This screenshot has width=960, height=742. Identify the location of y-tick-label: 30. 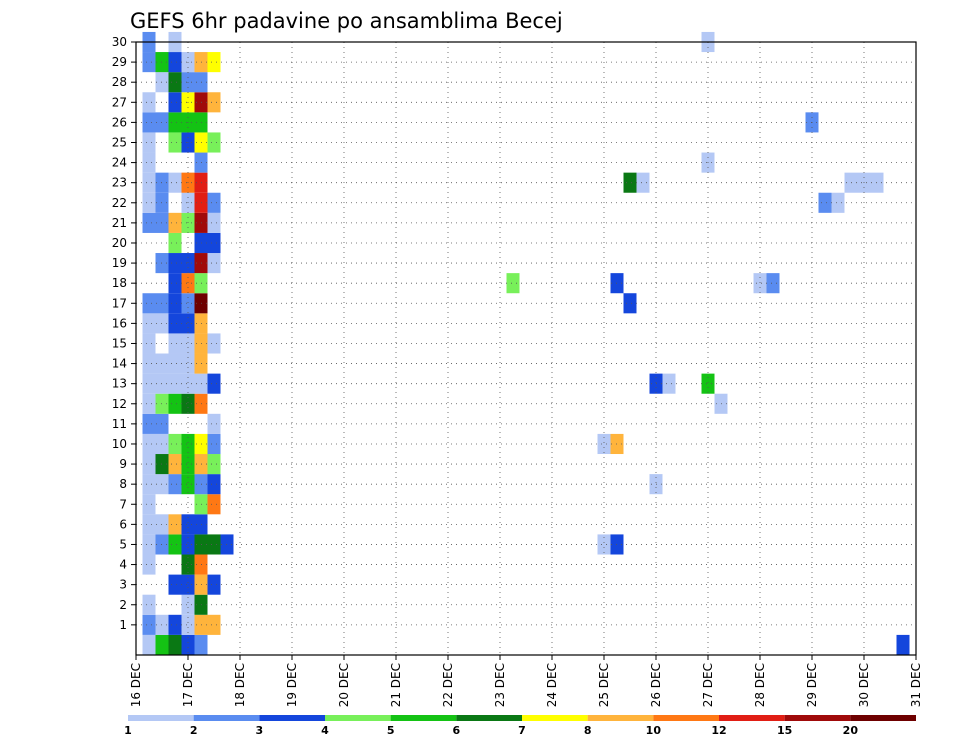
(119, 42).